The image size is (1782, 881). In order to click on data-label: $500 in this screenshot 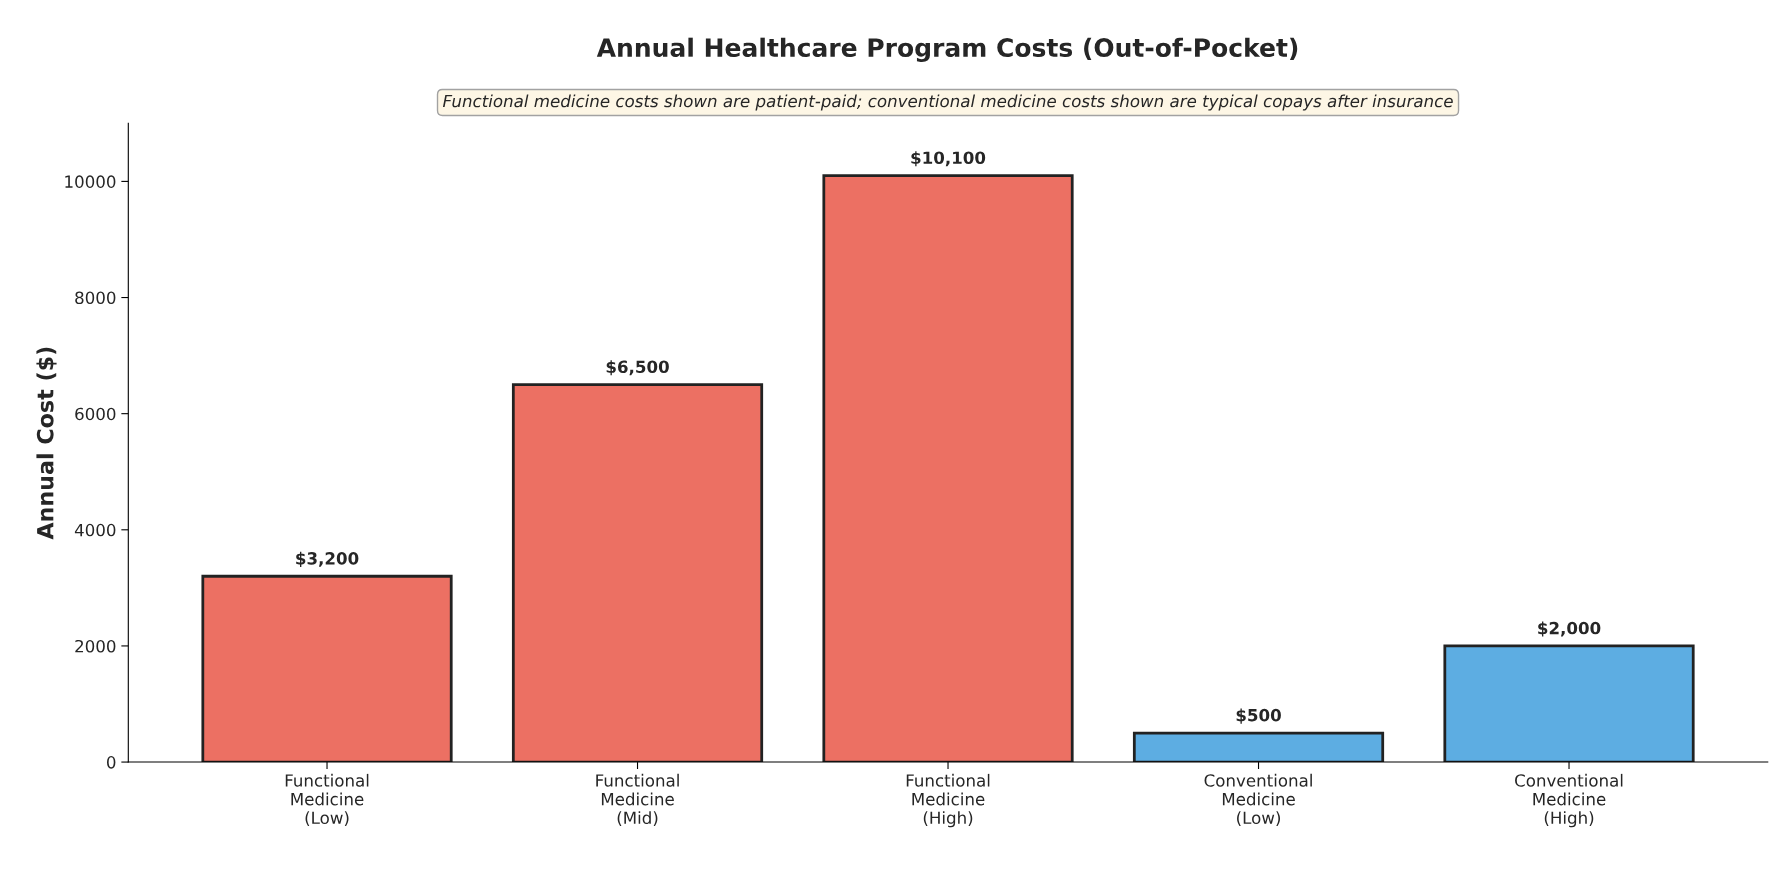, I will do `click(1258, 716)`.